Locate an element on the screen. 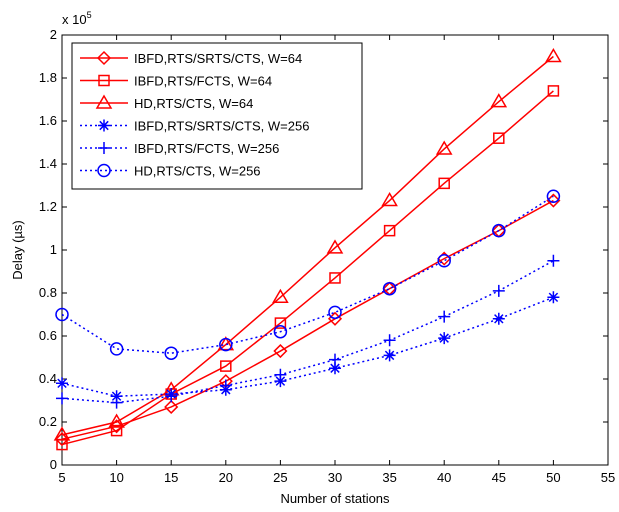  legend-label: IBFD,RTS/SRTS/CTS, W=64 is located at coordinates (218, 58).